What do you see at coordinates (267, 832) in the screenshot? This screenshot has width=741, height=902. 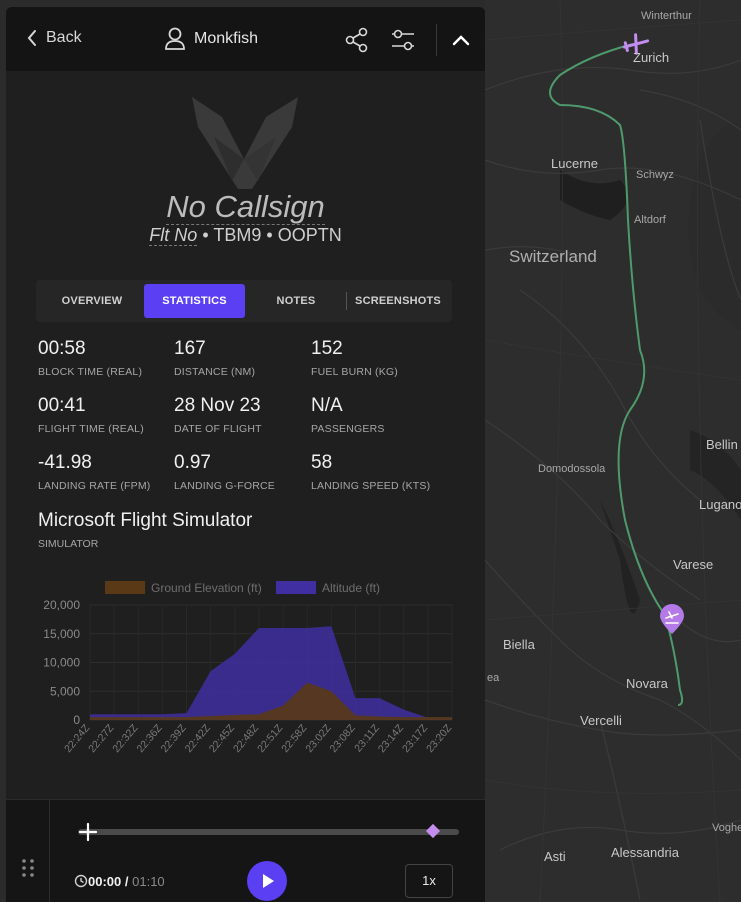 I see `playback-slider` at bounding box center [267, 832].